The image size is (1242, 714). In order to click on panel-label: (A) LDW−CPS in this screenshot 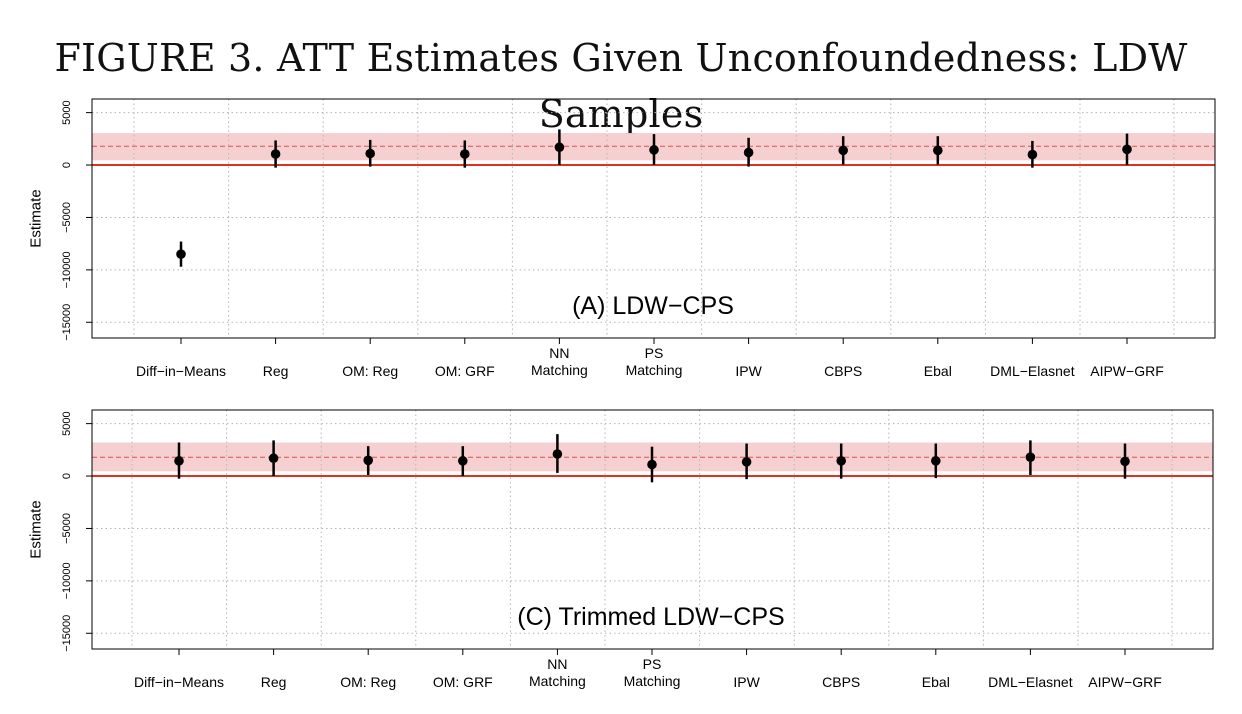, I will do `click(653, 306)`.